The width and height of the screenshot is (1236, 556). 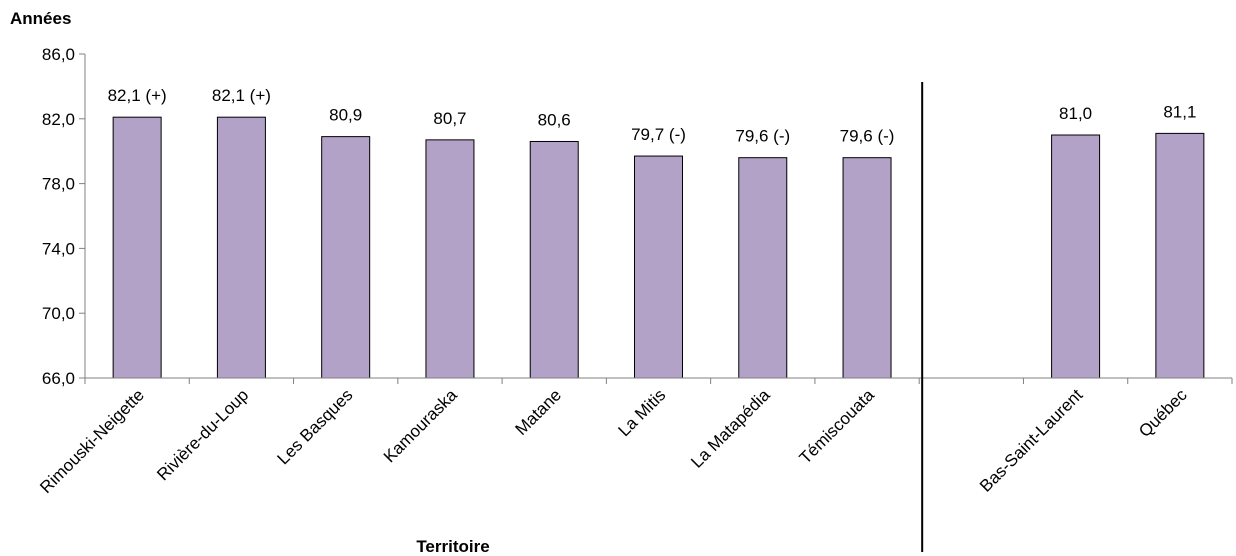 What do you see at coordinates (315, 426) in the screenshot?
I see `x-tick-label: Les Basques` at bounding box center [315, 426].